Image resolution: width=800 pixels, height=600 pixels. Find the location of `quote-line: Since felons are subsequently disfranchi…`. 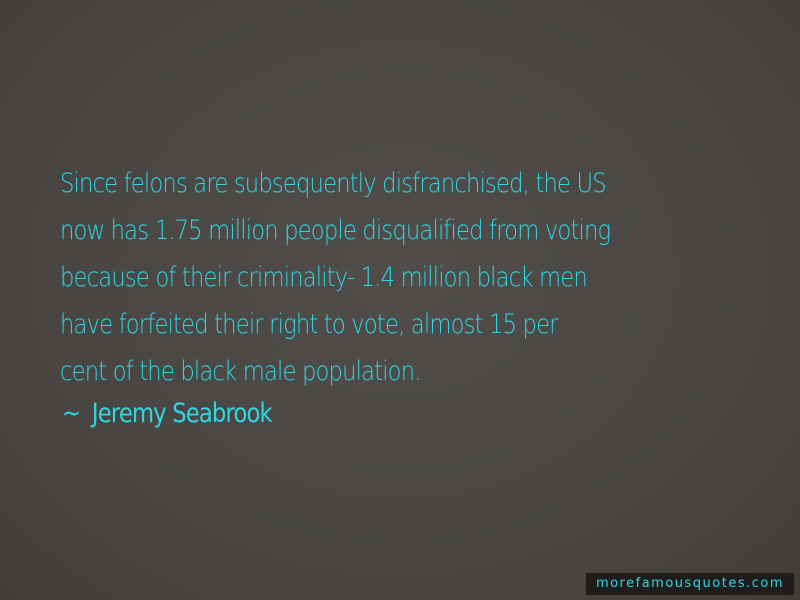

quote-line: Since felons are subsequently disfranchi… is located at coordinates (333, 183).